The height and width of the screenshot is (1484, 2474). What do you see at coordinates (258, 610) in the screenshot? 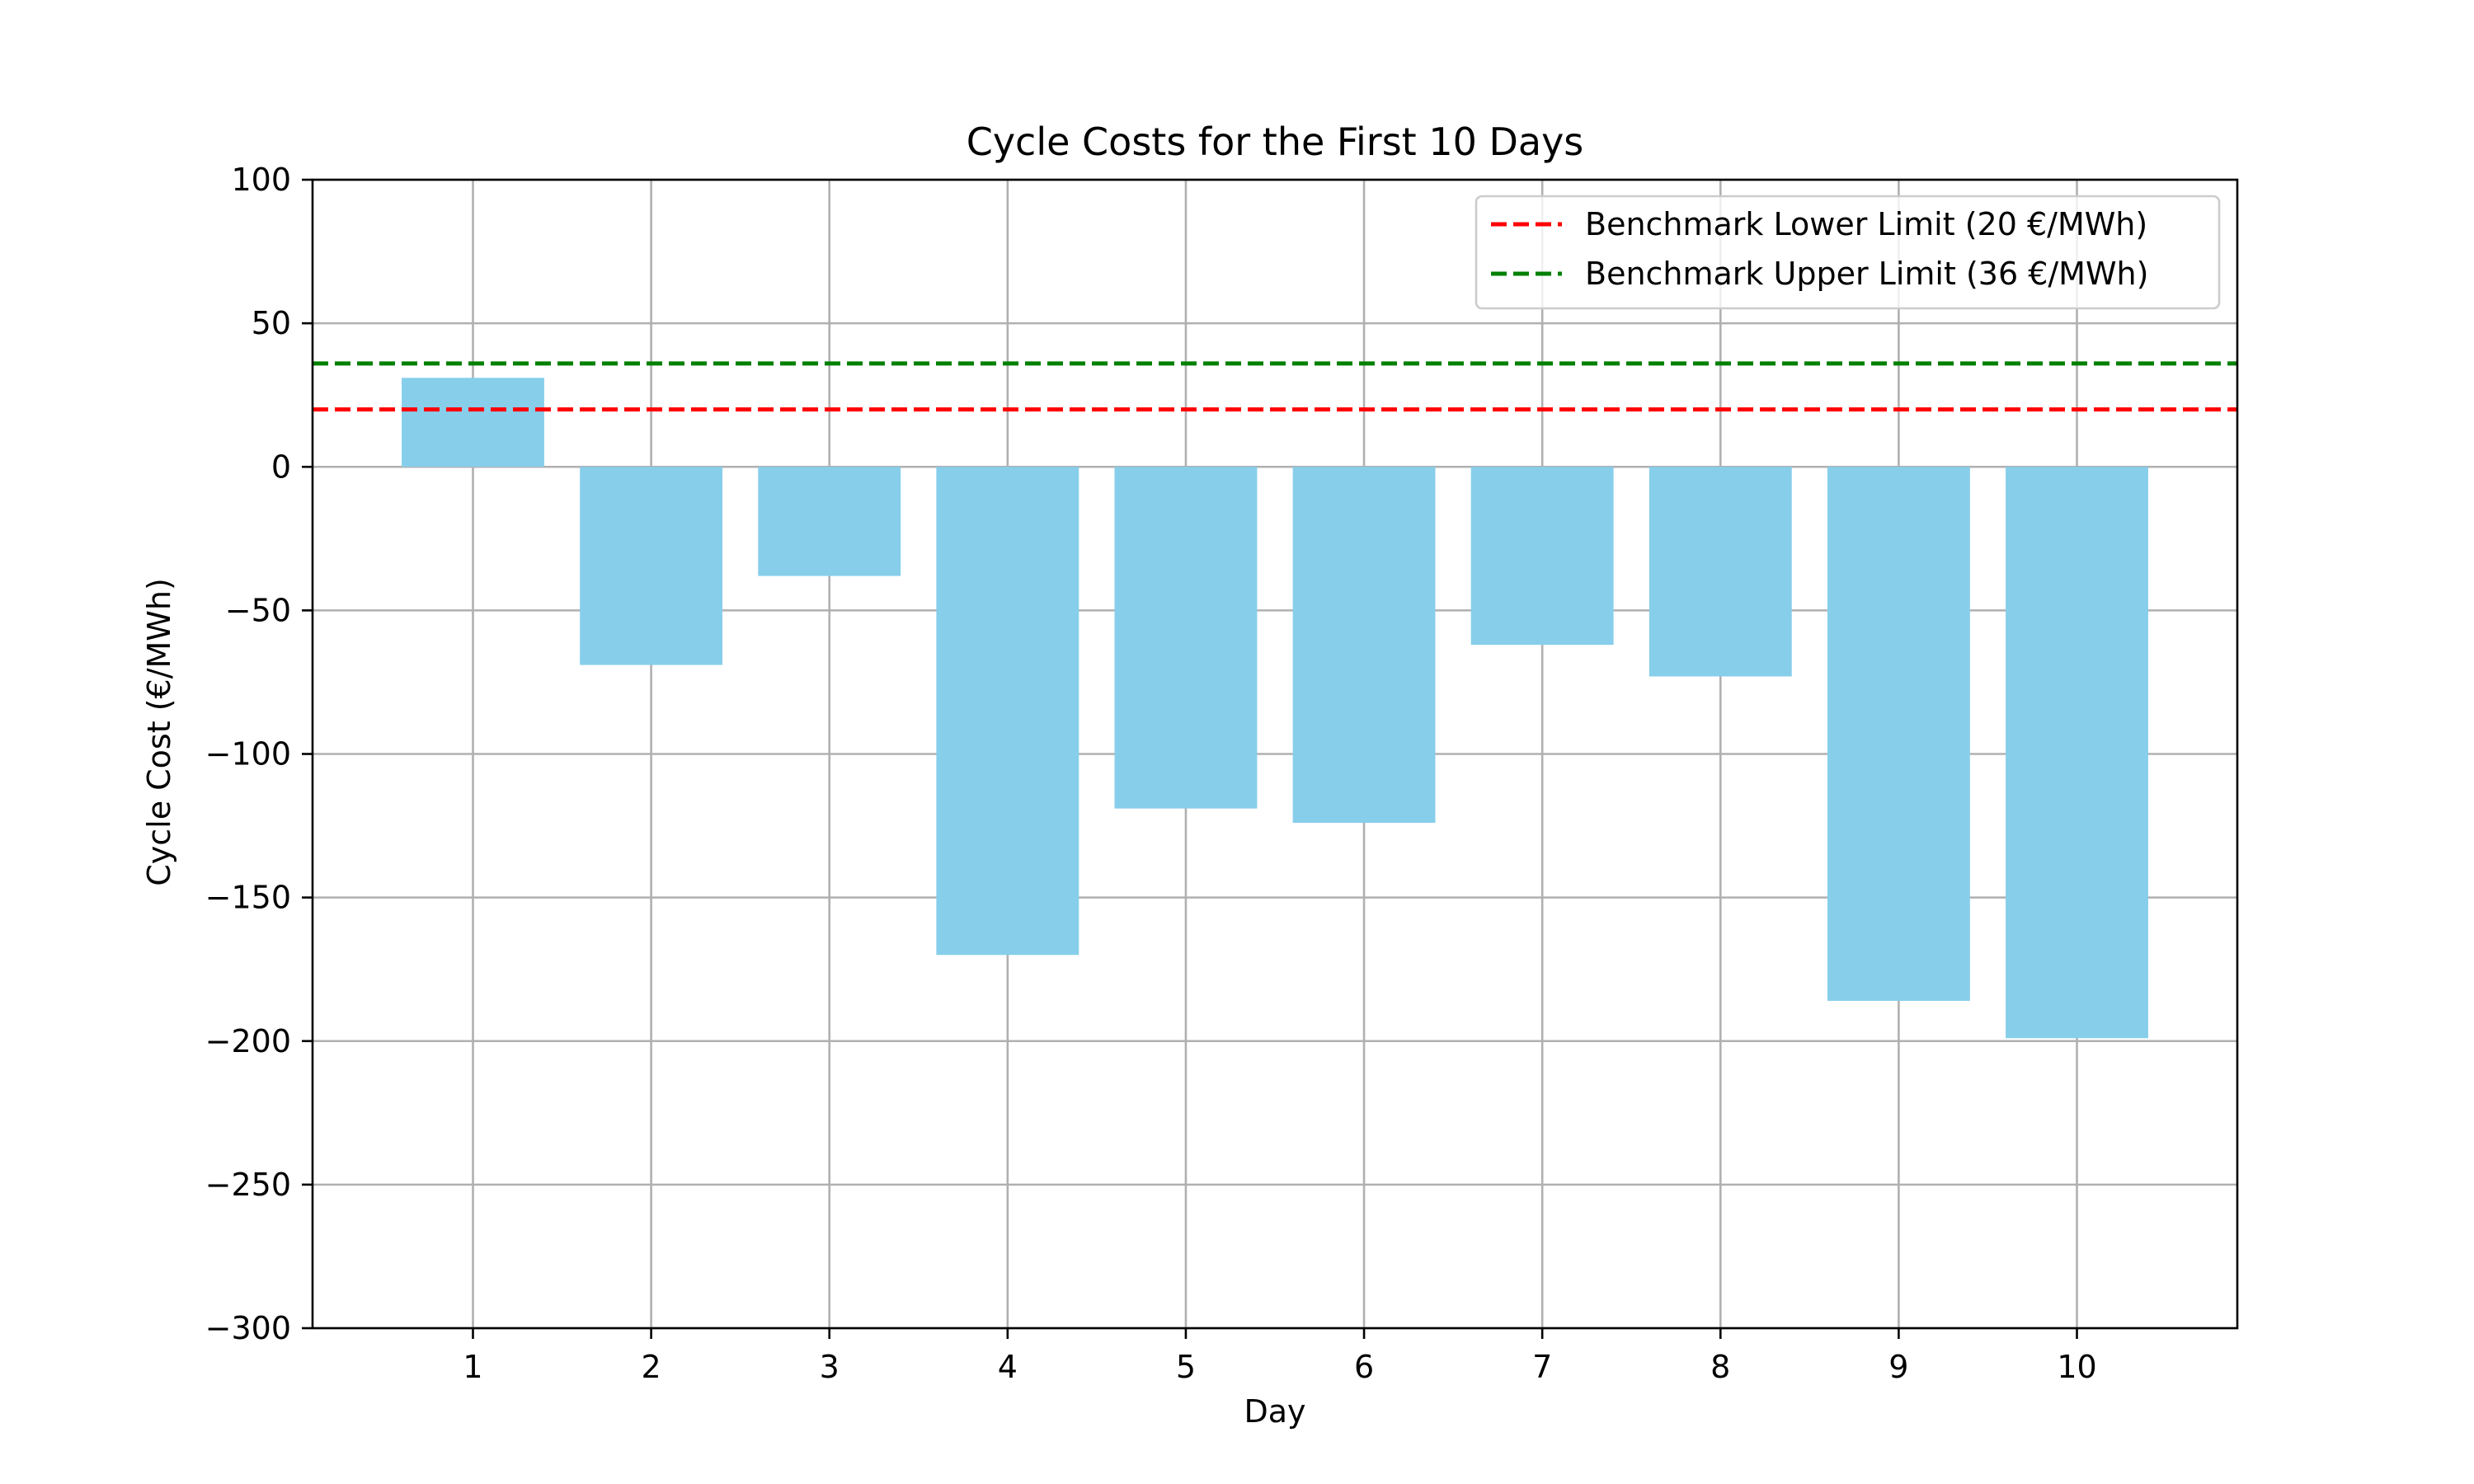
I see `y-tick-label: −50` at bounding box center [258, 610].